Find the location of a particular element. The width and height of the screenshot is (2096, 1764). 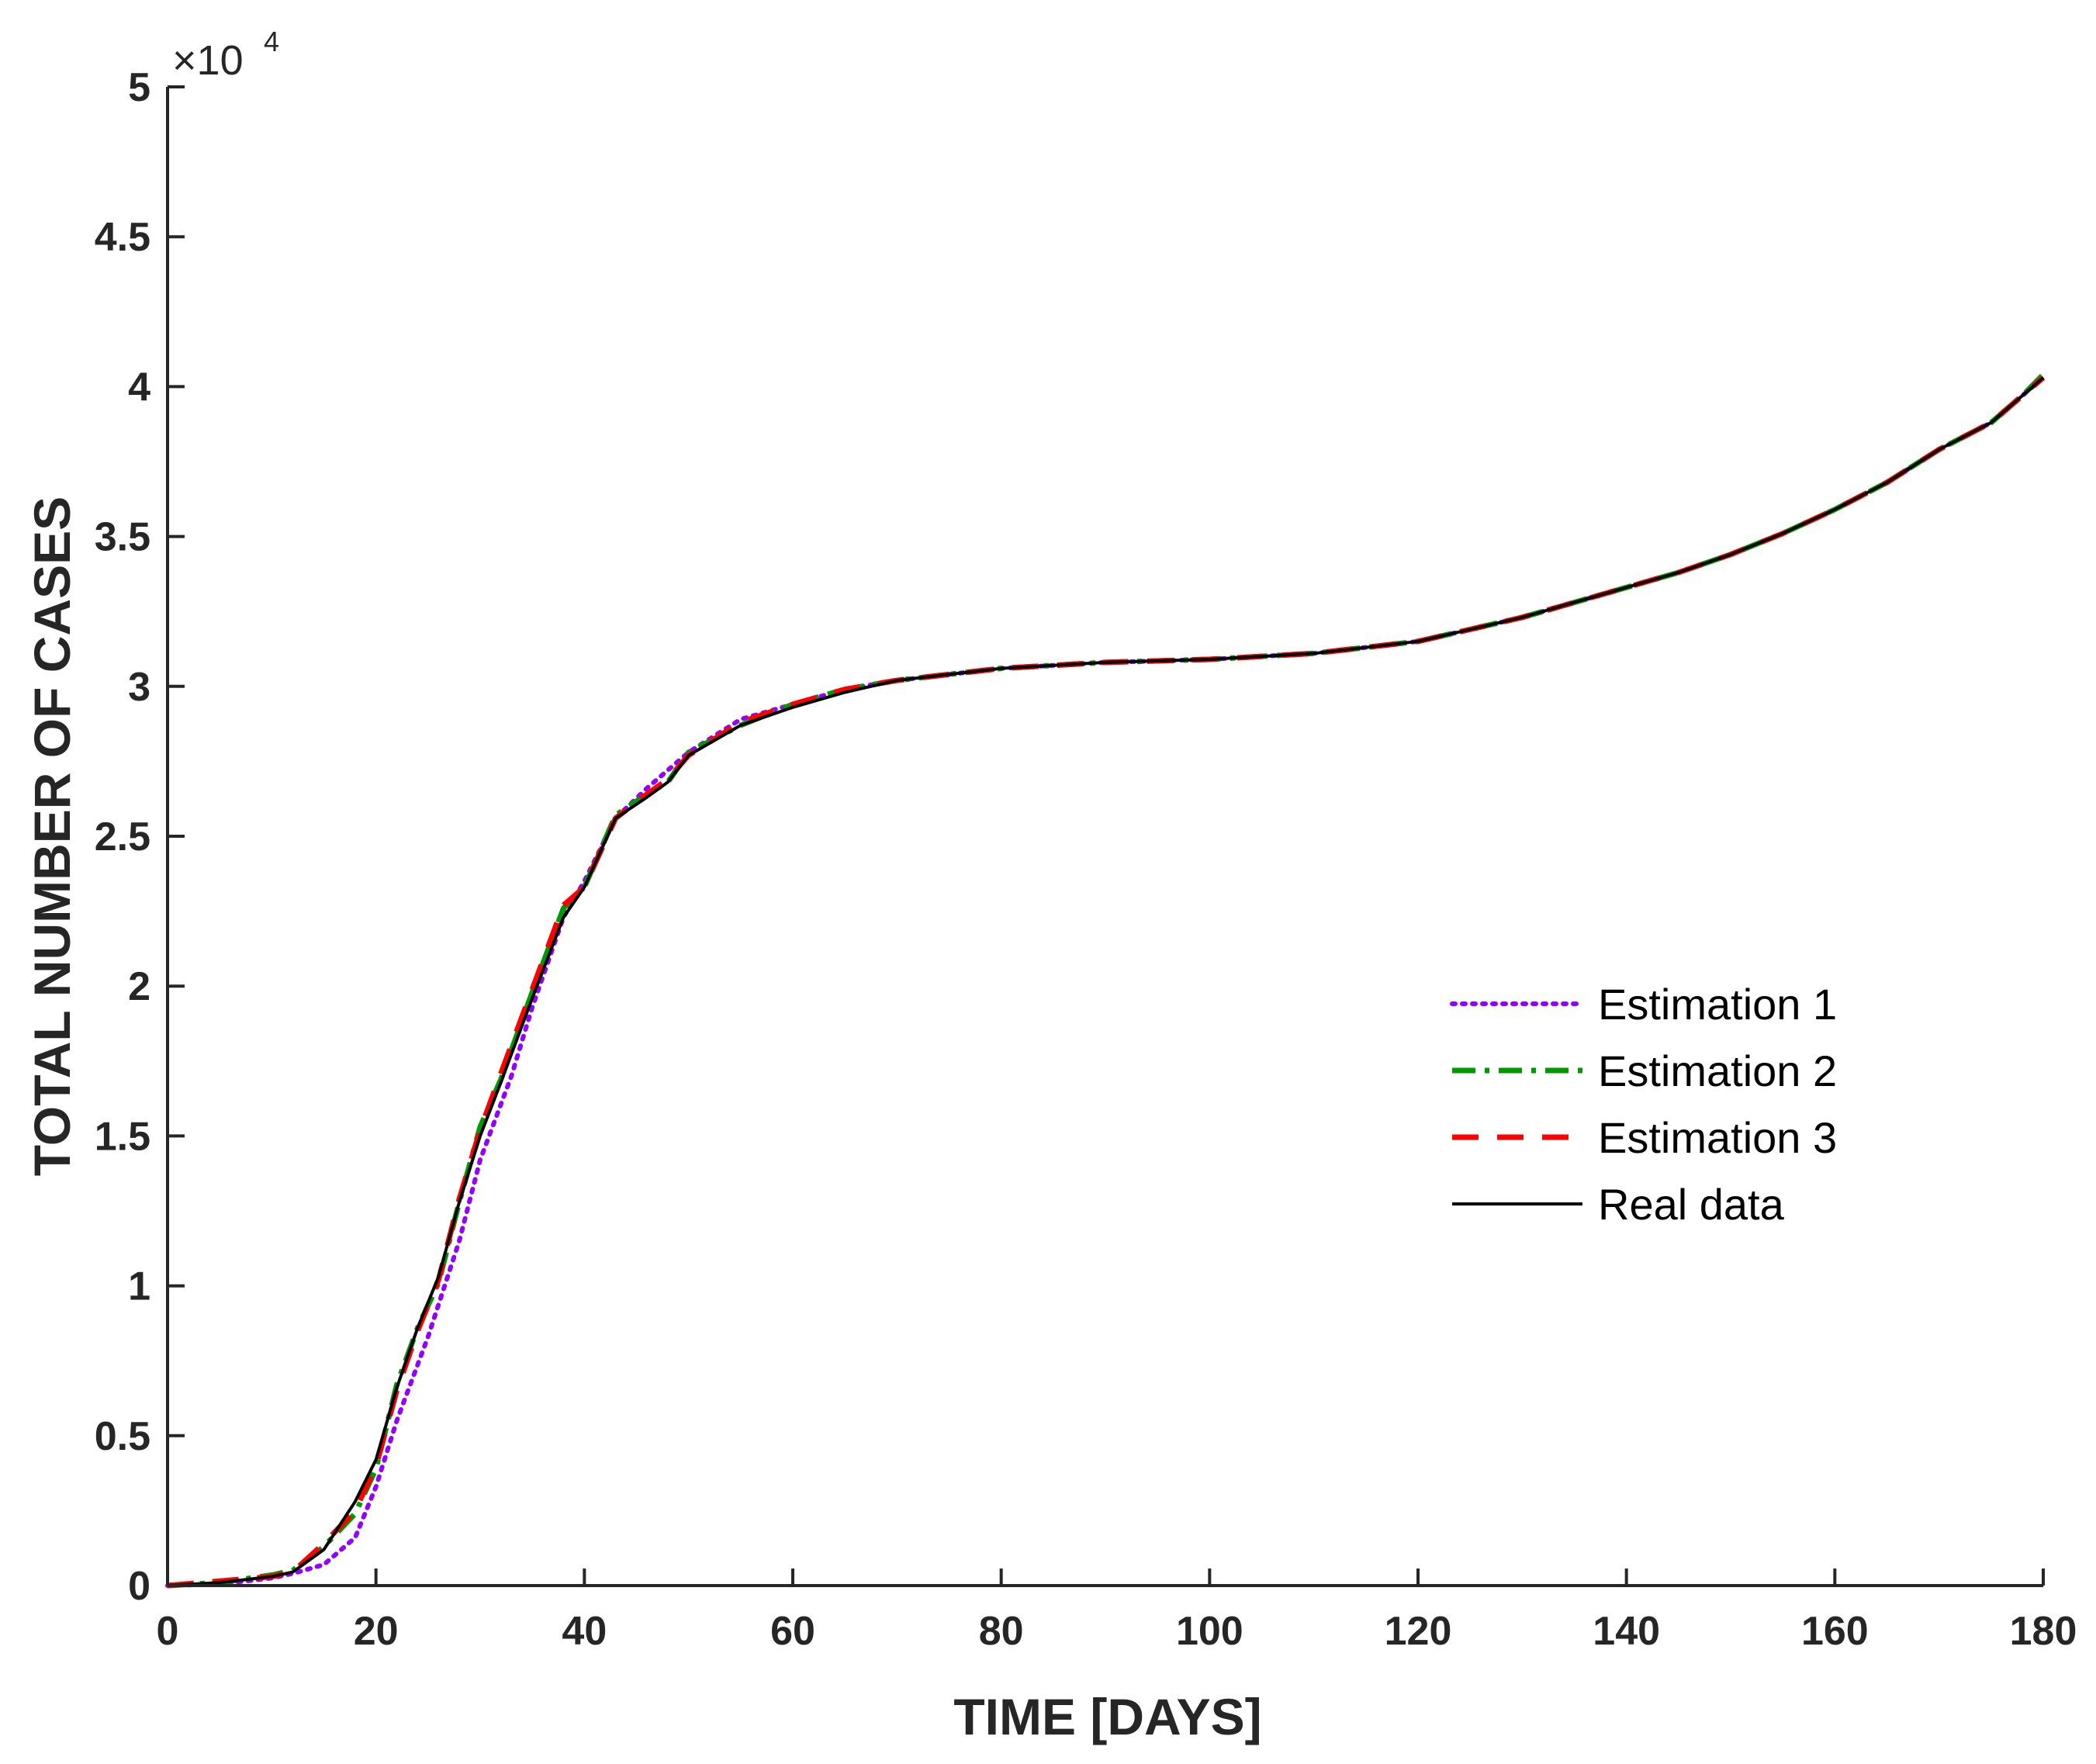

legend-label: Estimation 2 is located at coordinates (1718, 1070).